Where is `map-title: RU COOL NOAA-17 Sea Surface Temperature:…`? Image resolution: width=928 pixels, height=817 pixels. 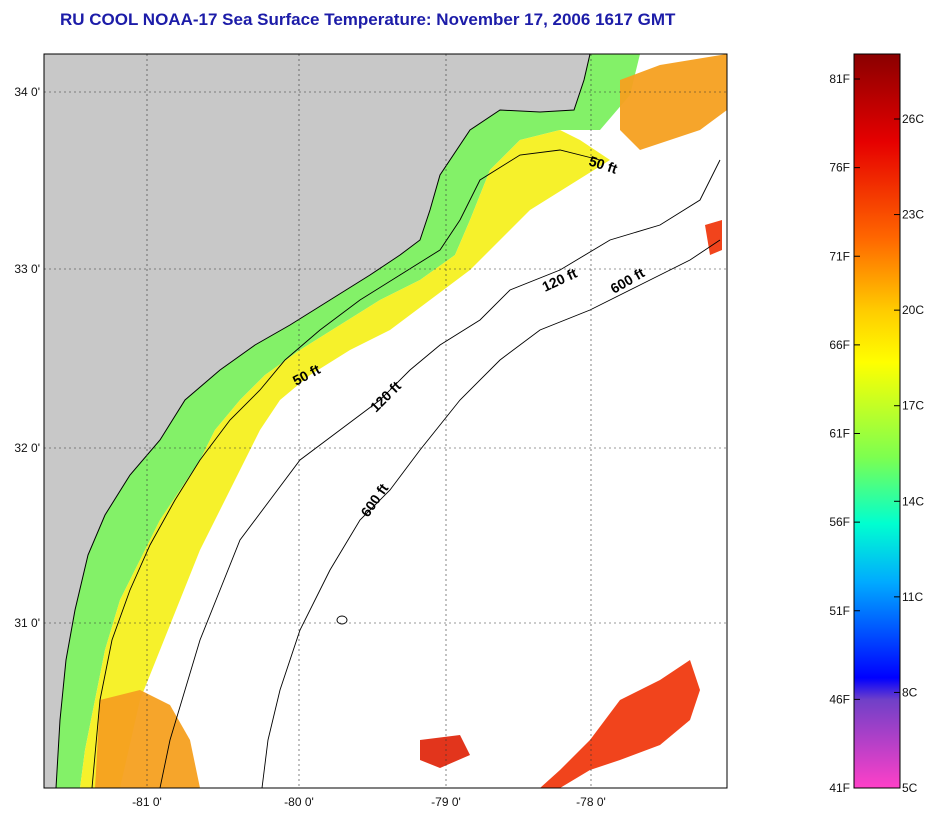
map-title: RU COOL NOAA-17 Sea Surface Temperature:… is located at coordinates (368, 19).